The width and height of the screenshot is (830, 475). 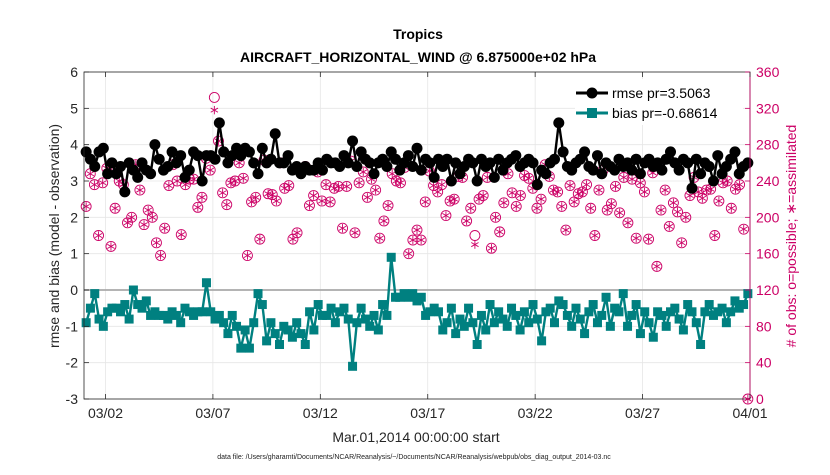 What do you see at coordinates (72, 363) in the screenshot?
I see `left-tick-label: -2` at bounding box center [72, 363].